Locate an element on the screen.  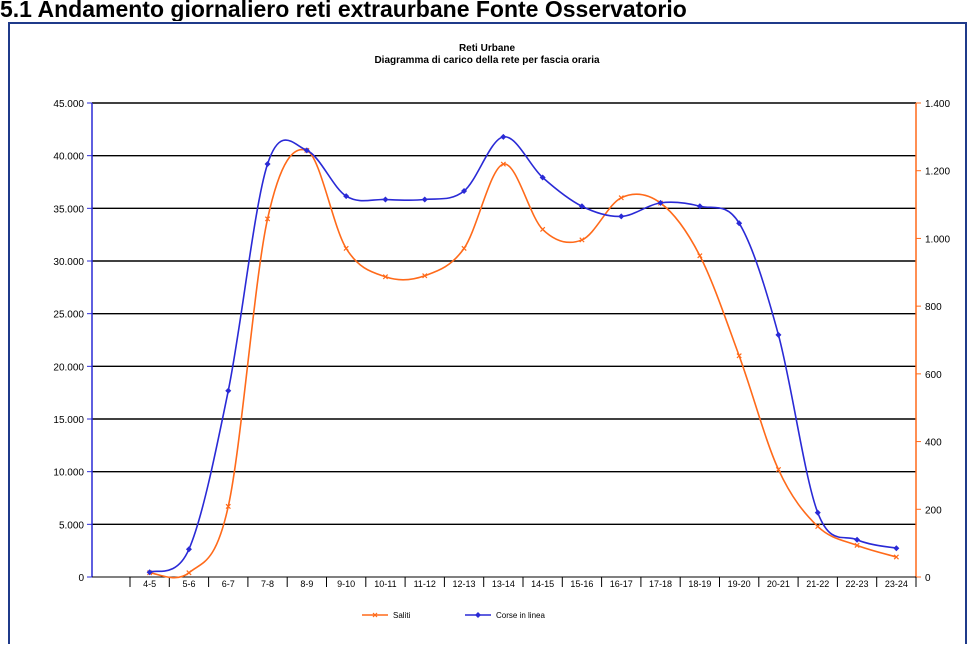
category-label: 17-18 is located at coordinates (660, 584).